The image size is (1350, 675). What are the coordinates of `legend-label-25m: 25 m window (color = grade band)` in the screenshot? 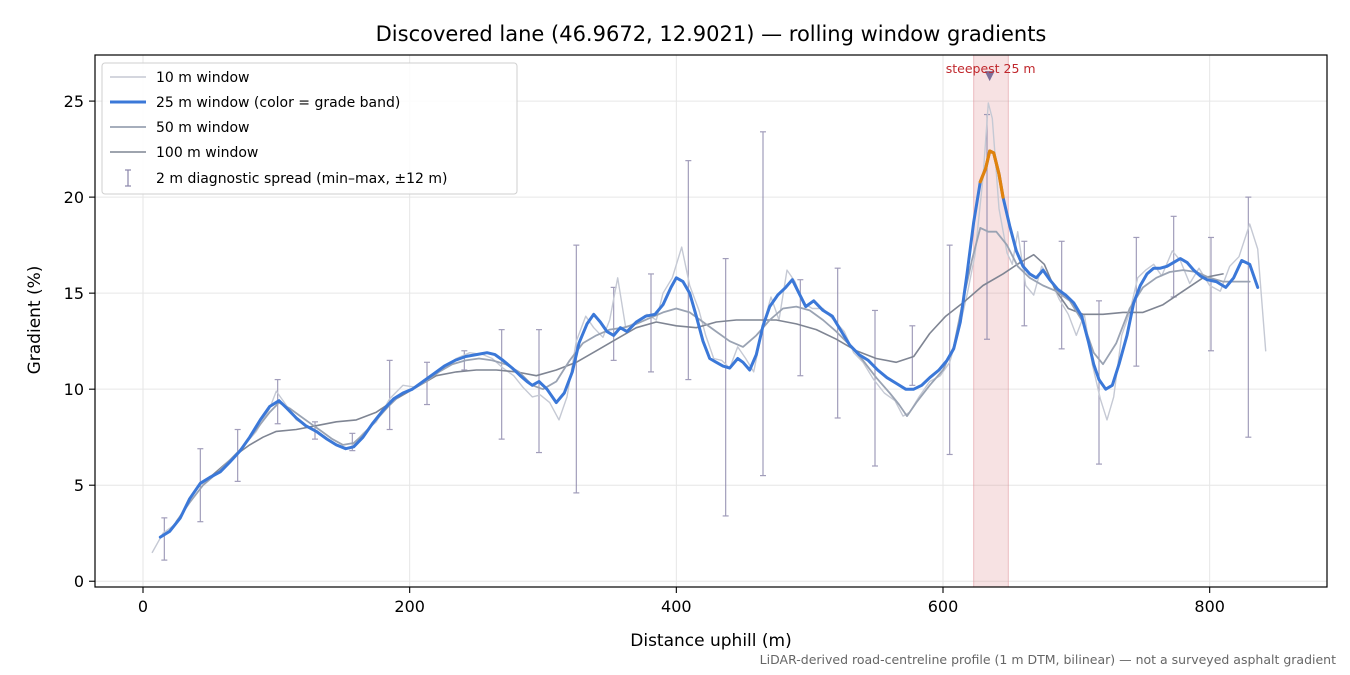 It's located at (278, 103).